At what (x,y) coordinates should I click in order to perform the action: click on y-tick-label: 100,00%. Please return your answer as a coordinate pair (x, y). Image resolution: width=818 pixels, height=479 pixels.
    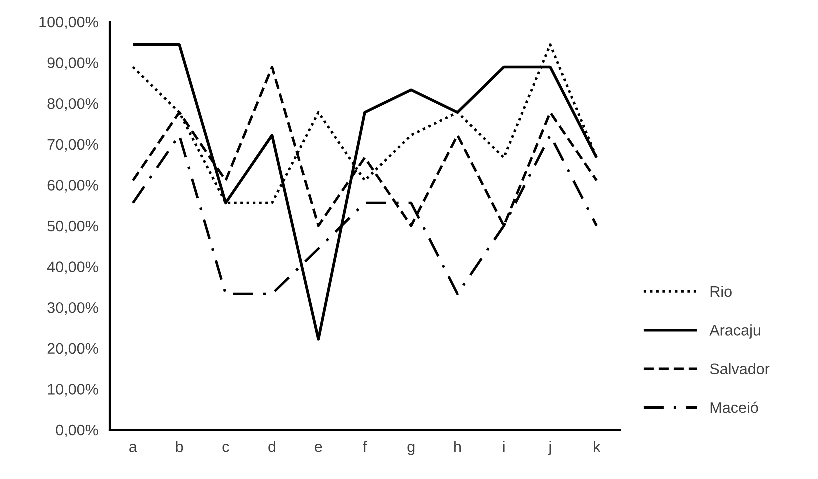
    Looking at the image, I should click on (69, 23).